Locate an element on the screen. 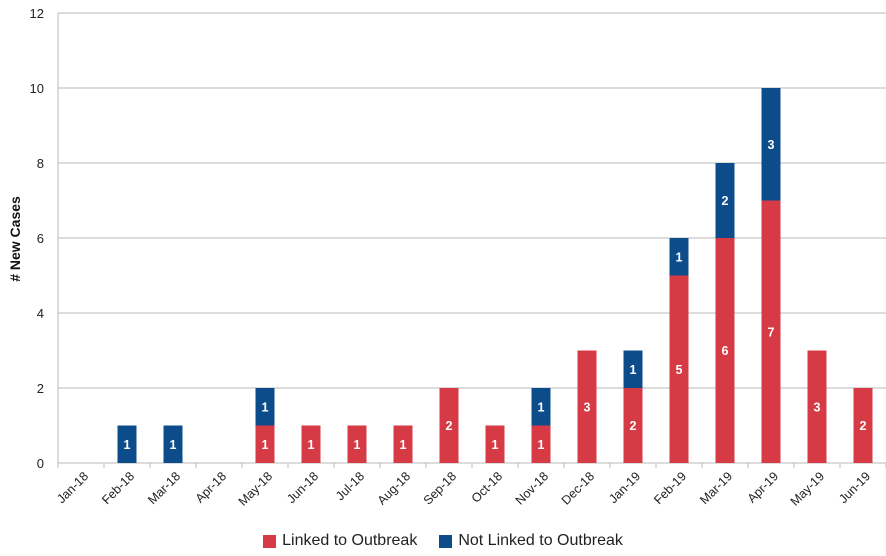 The width and height of the screenshot is (886, 556). legend-item-linked: Linked to Outbreak is located at coordinates (340, 541).